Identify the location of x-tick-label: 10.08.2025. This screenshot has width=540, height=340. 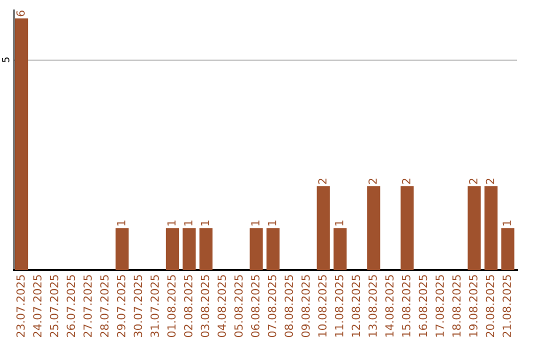
(322, 306).